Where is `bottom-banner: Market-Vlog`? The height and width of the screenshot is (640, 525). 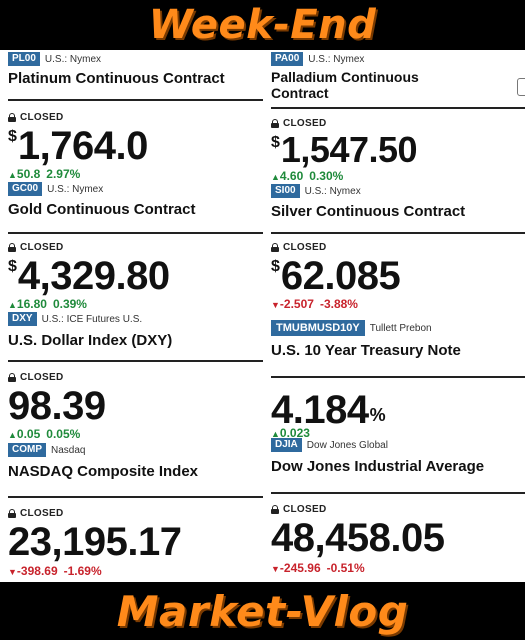
bottom-banner: Market-Vlog is located at coordinates (262, 611).